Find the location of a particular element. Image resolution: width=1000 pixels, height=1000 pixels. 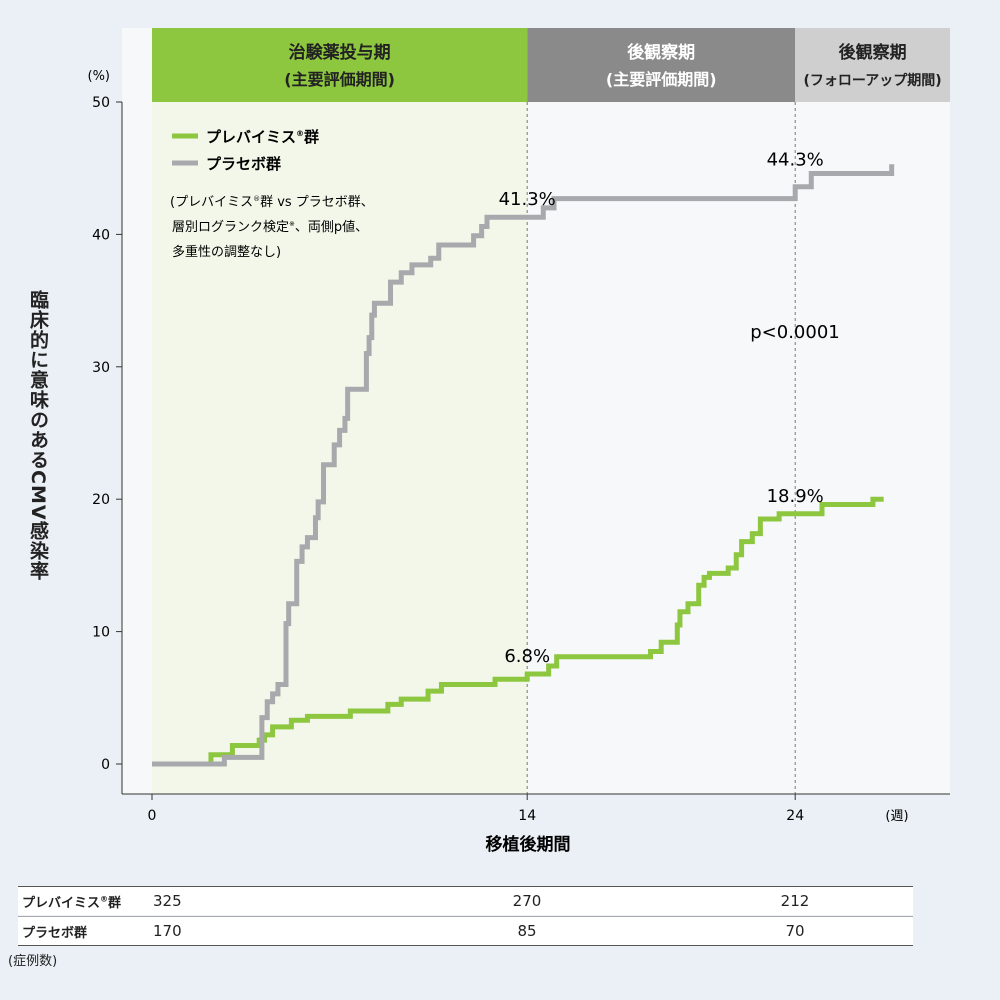

table-row-prevymis: プレバイミス®群 325 270 212 is located at coordinates (465, 901).